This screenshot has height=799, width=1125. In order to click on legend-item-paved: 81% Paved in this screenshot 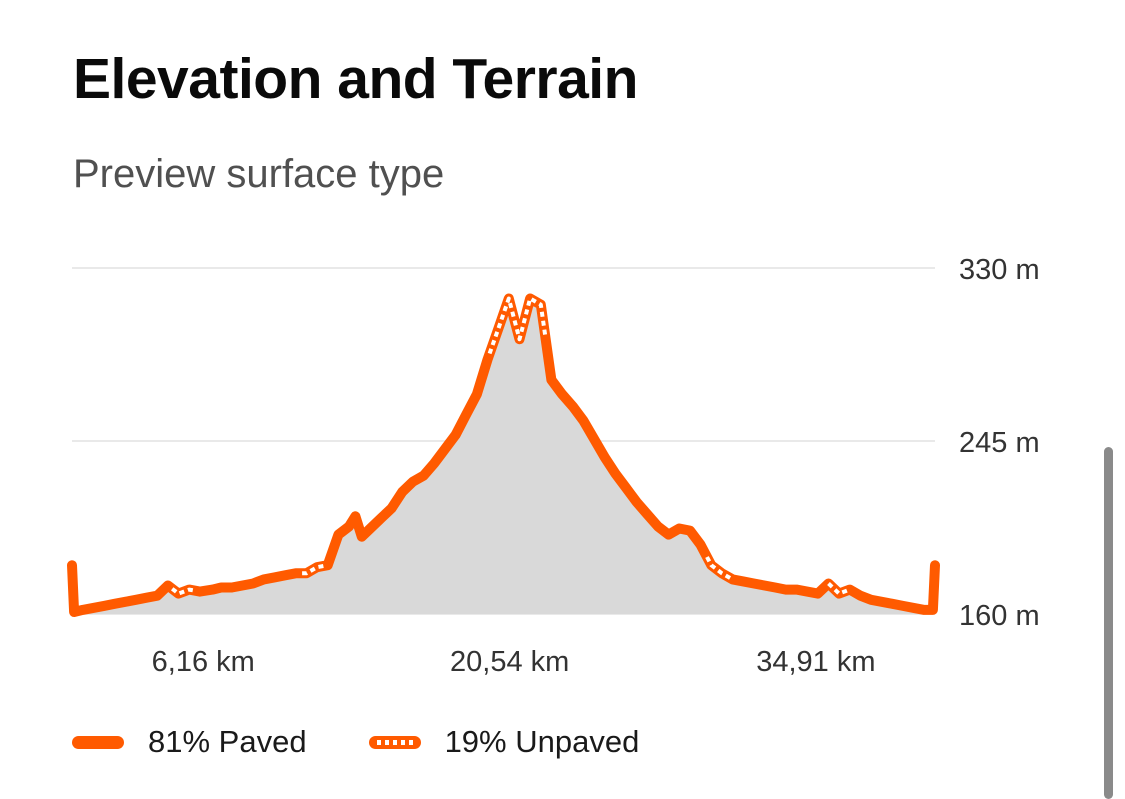, I will do `click(189, 742)`.